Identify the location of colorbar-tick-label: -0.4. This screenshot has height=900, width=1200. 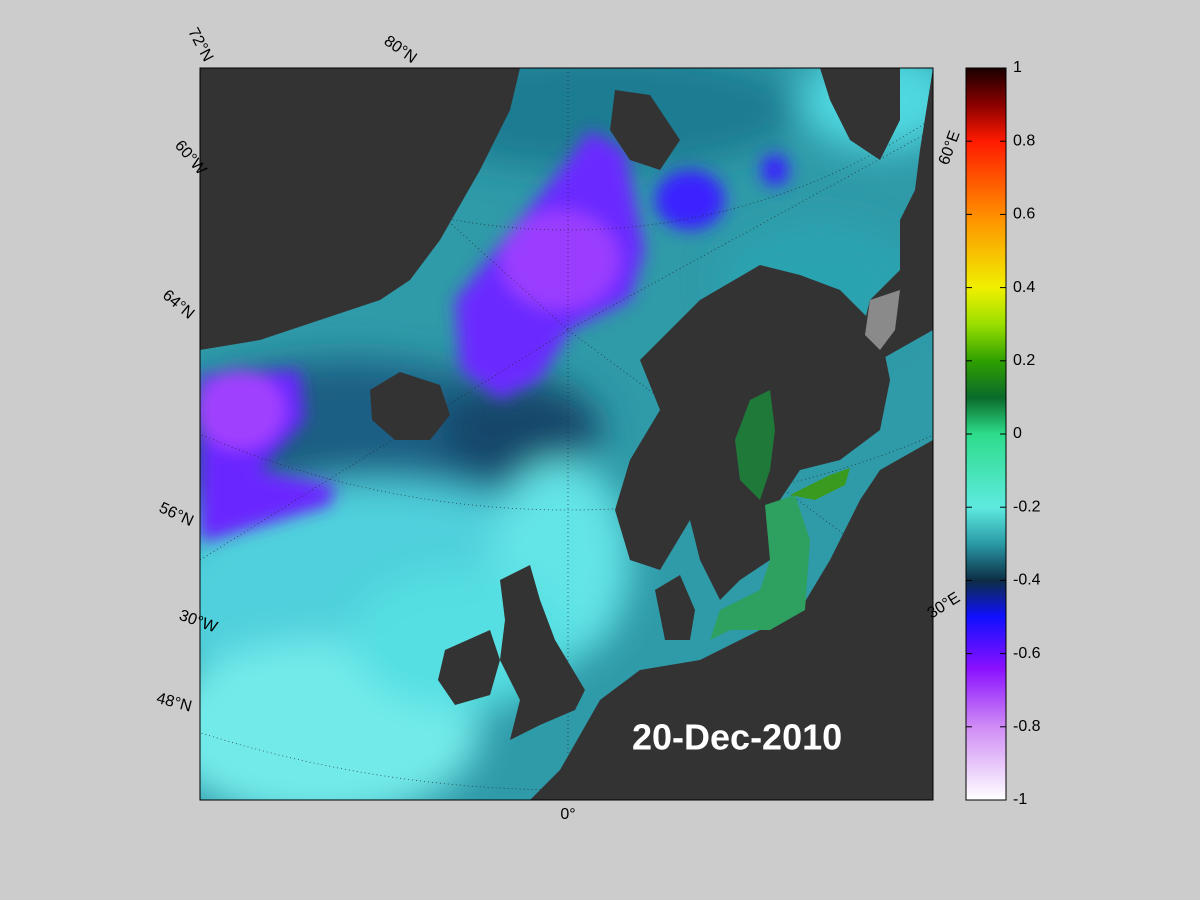
(1027, 580).